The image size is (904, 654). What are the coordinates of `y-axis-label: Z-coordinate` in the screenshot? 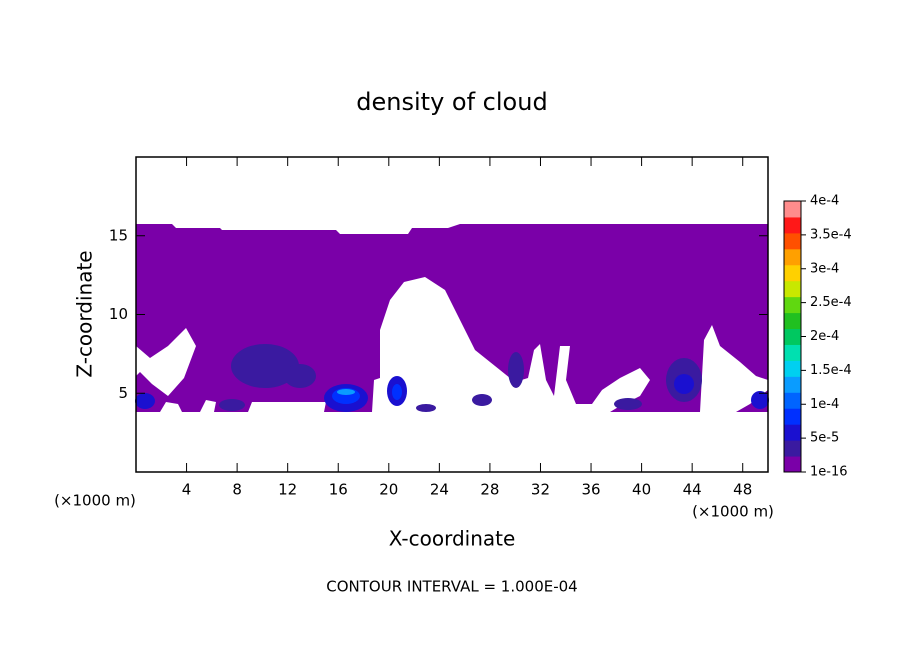 It's located at (85, 313).